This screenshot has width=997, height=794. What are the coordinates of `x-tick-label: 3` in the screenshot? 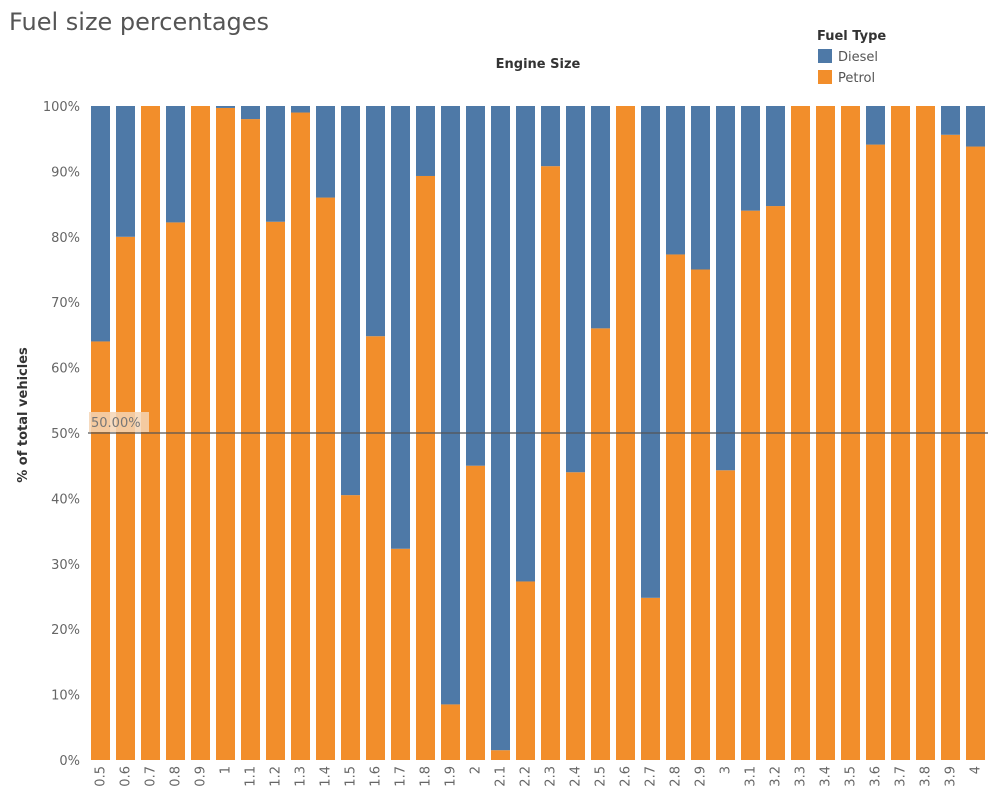 It's located at (726, 770).